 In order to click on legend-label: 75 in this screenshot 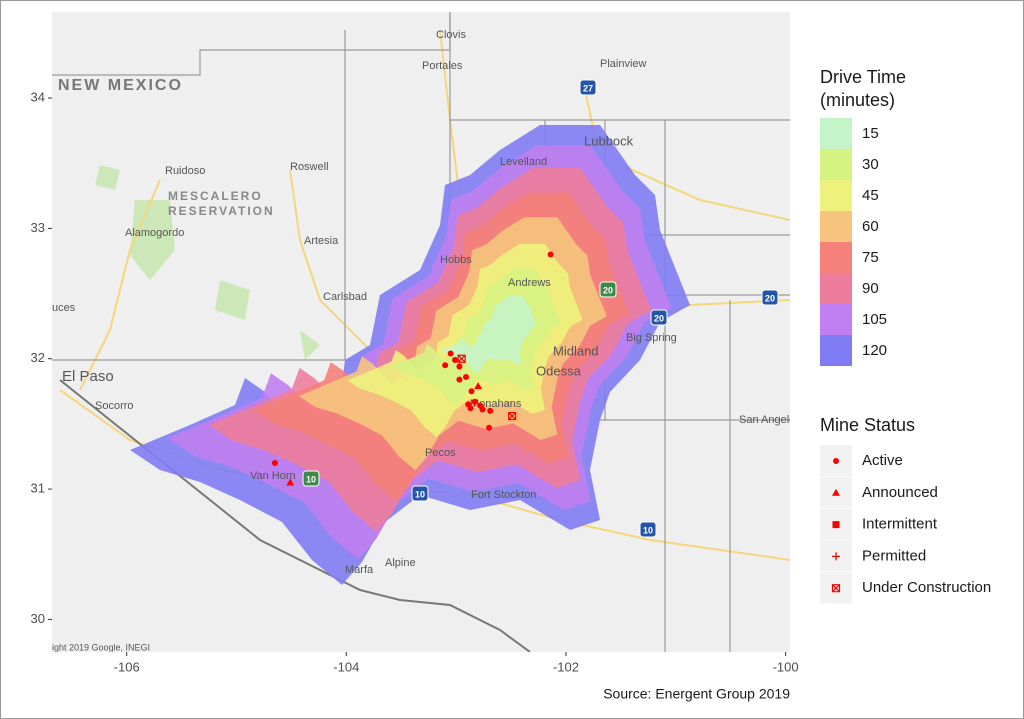, I will do `click(870, 257)`.